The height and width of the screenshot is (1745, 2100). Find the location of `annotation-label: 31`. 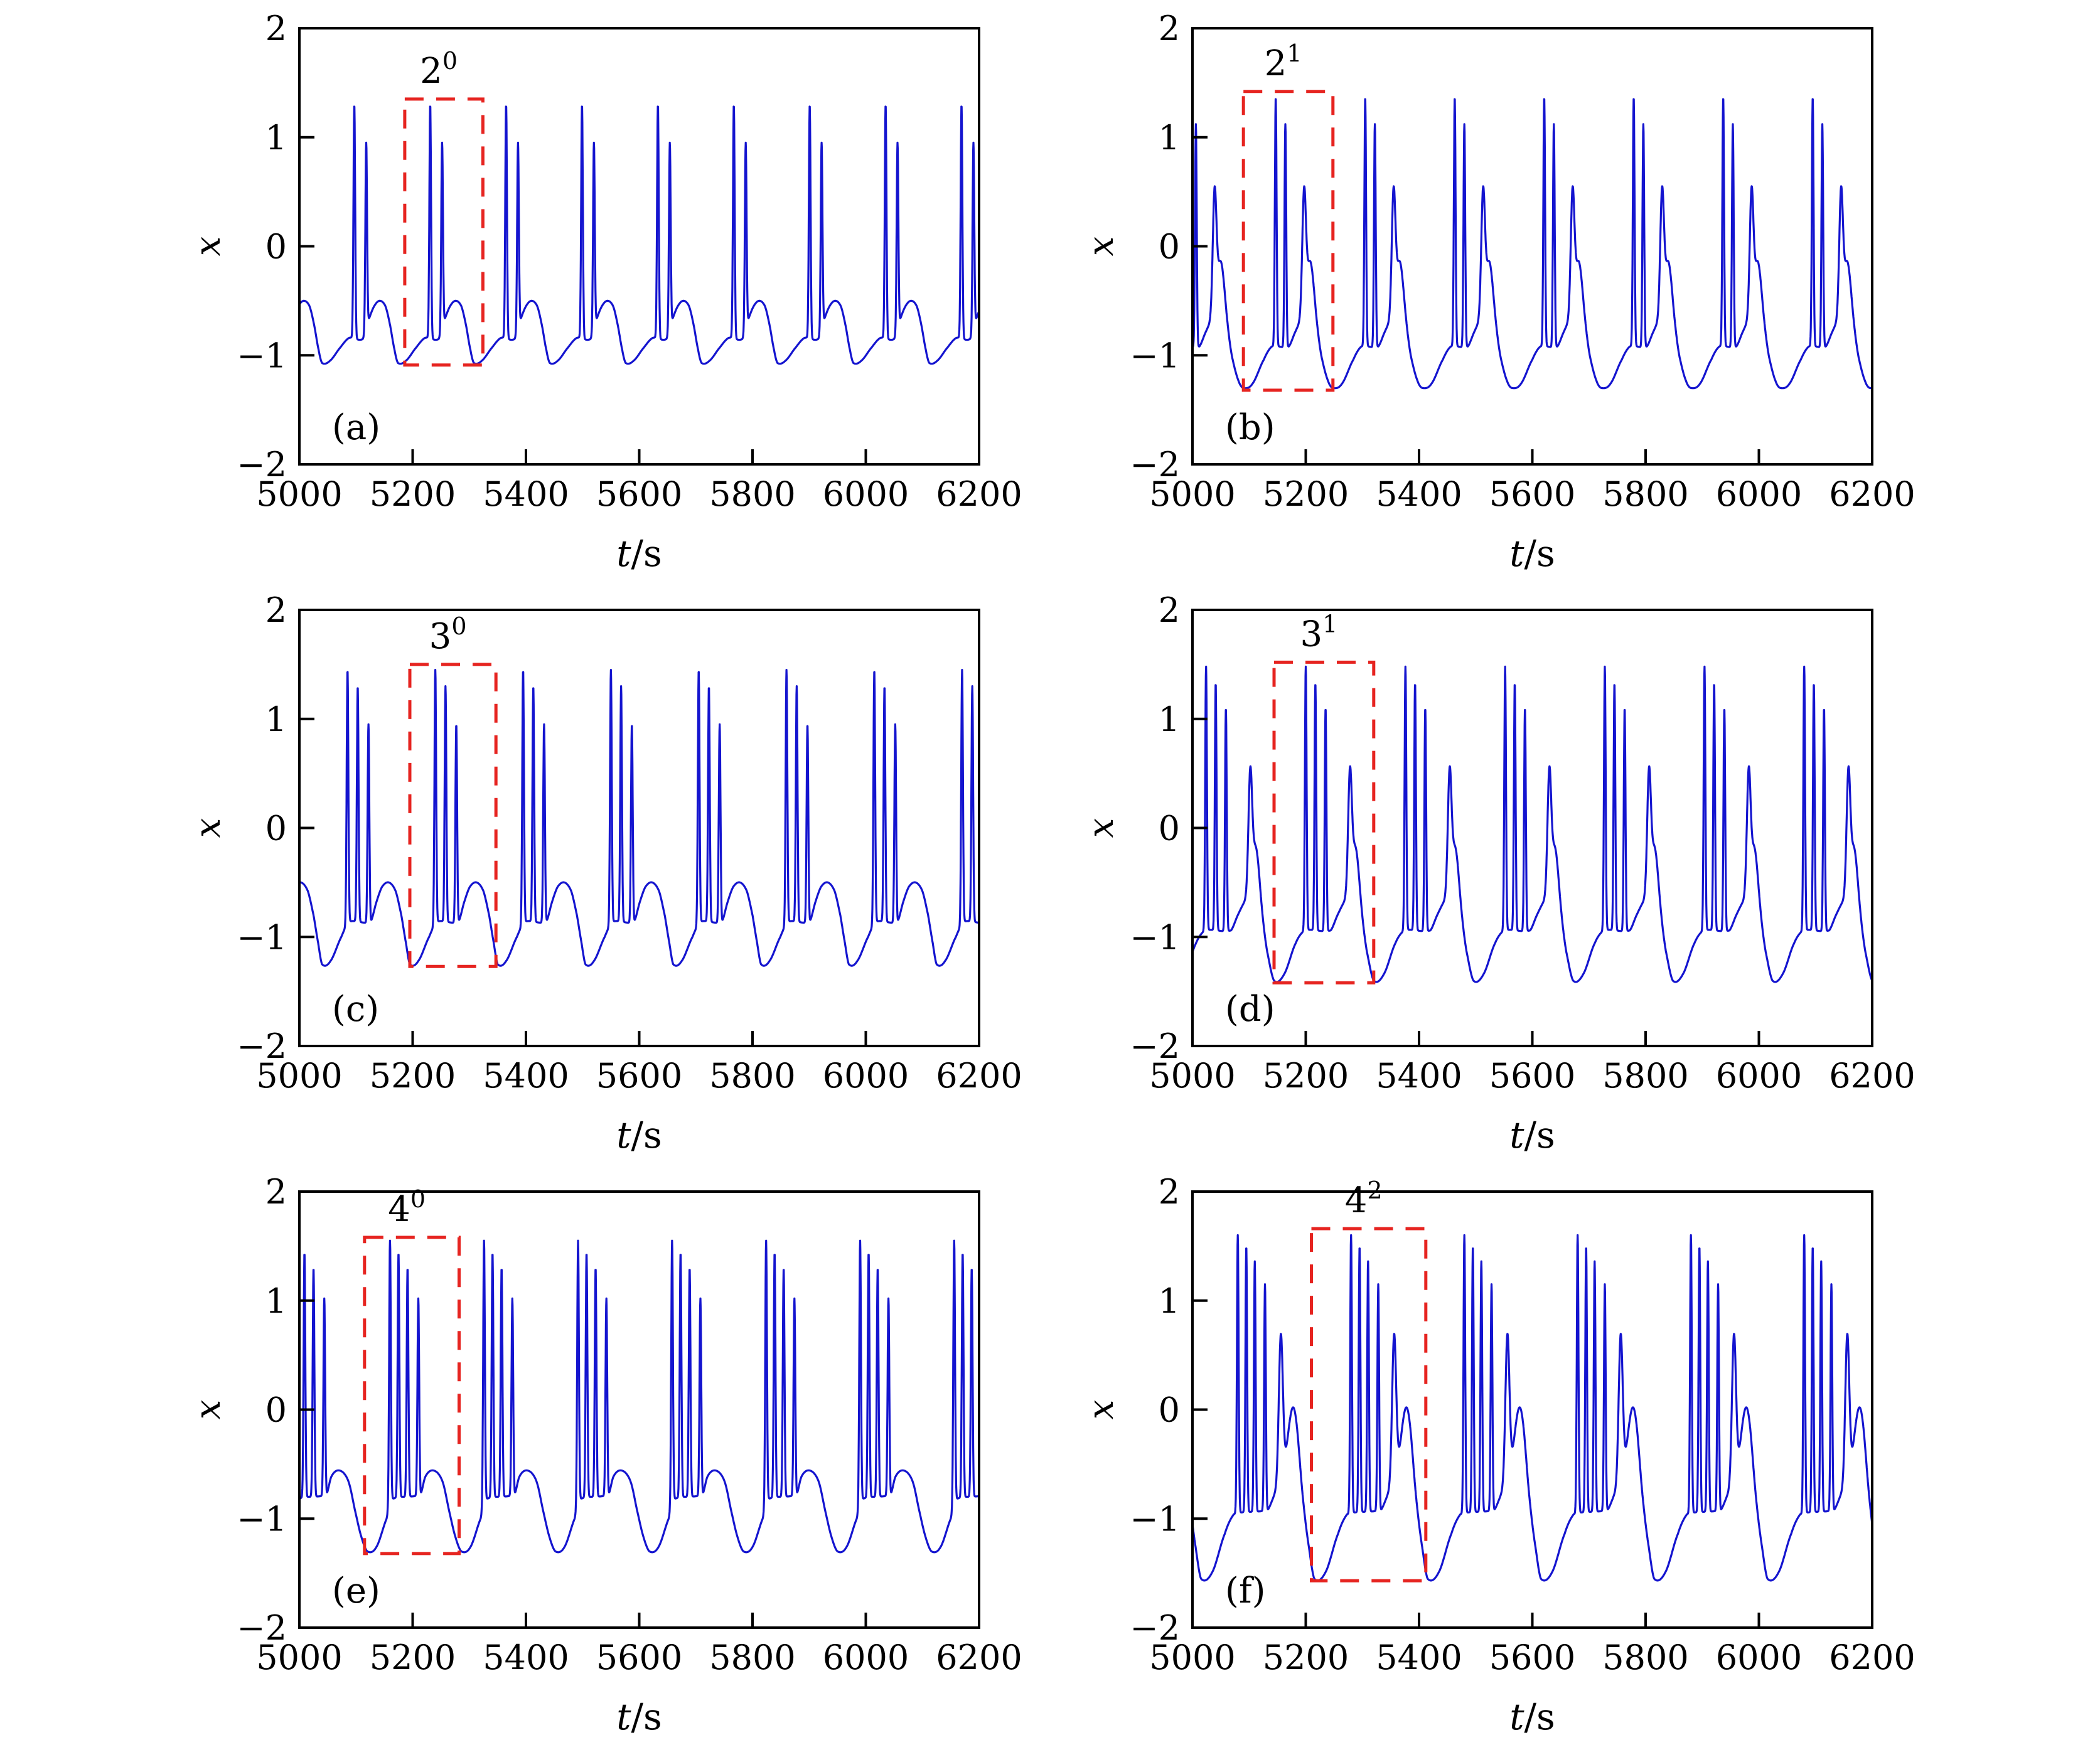

annotation-label: 31 is located at coordinates (1318, 632).